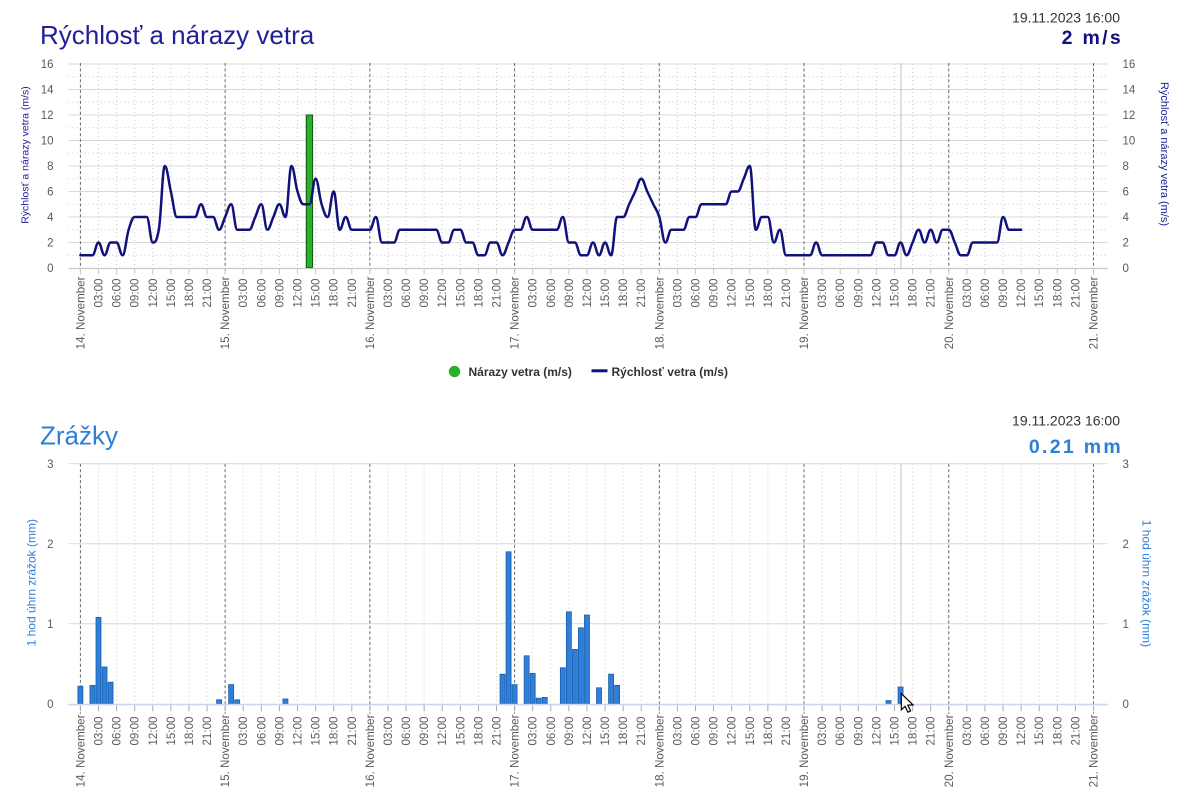 The width and height of the screenshot is (1178, 800). I want to click on svg-text: 14, so click(47, 91).